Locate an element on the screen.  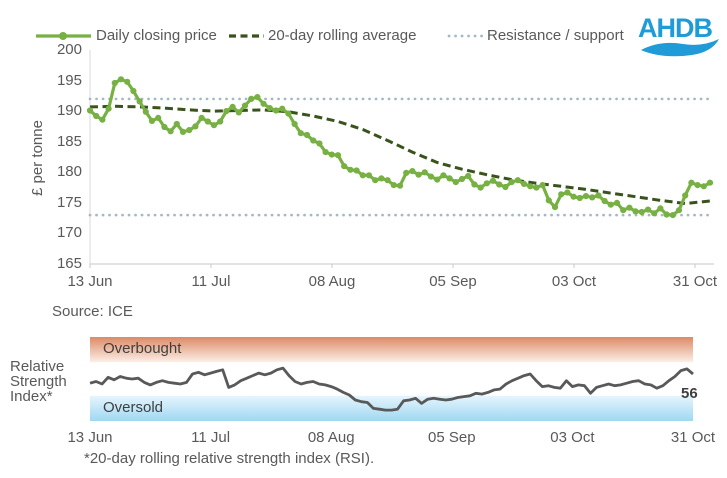
x-axis-tick-label: 31 Oct is located at coordinates (695, 281).